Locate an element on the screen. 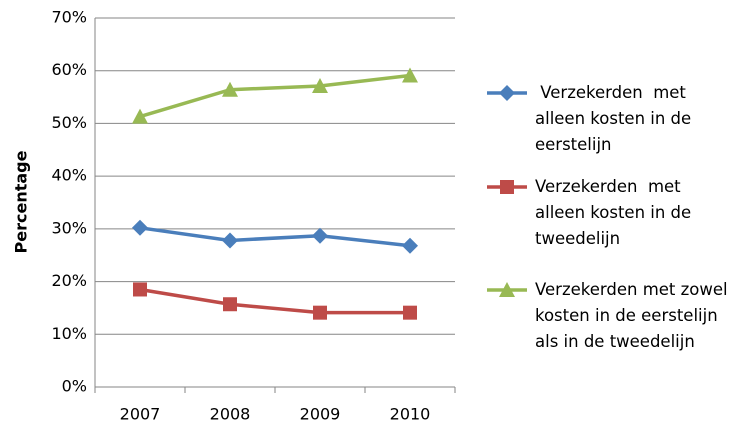 This screenshot has width=739, height=428. y-tick-label: 60% is located at coordinates (69, 69).